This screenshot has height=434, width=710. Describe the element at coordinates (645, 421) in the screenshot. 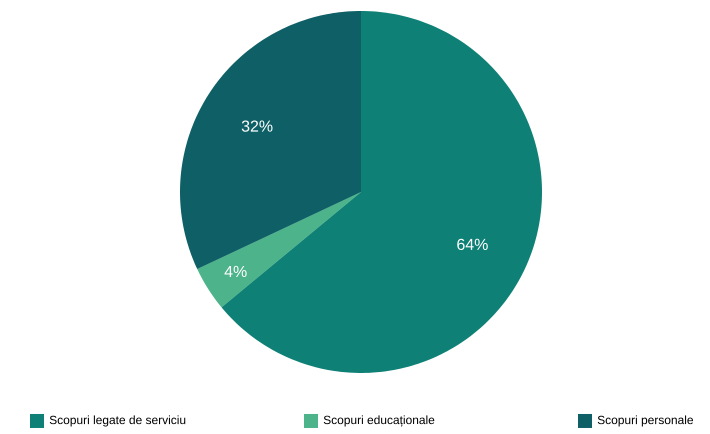

I see `legend-label: Scopuri personale` at that location.